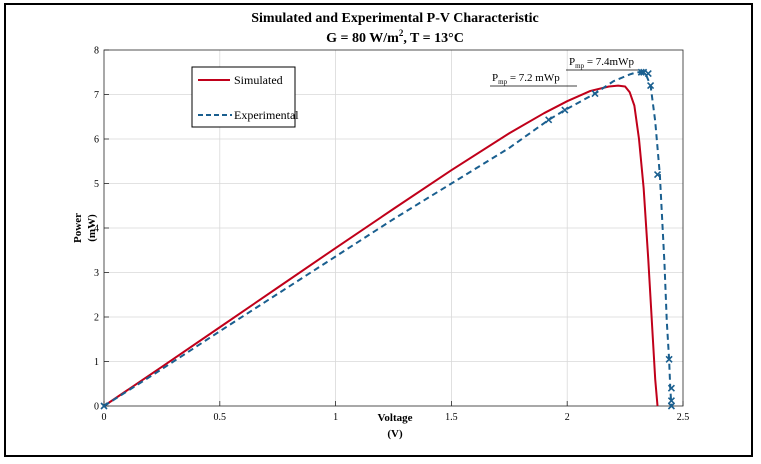 The width and height of the screenshot is (761, 464). Describe the element at coordinates (362, 38) in the screenshot. I see `chart-title-line2-main: G = 80 W/m` at that location.